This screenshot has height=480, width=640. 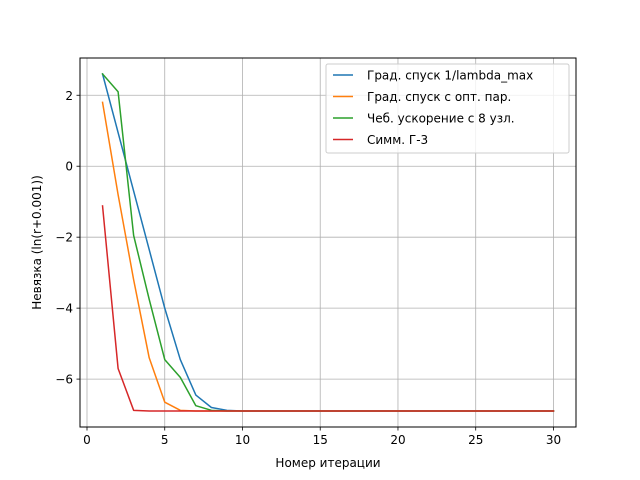 I want to click on y-axis-ticks: 2 0 −2 −4 −6, so click(x=67, y=238).